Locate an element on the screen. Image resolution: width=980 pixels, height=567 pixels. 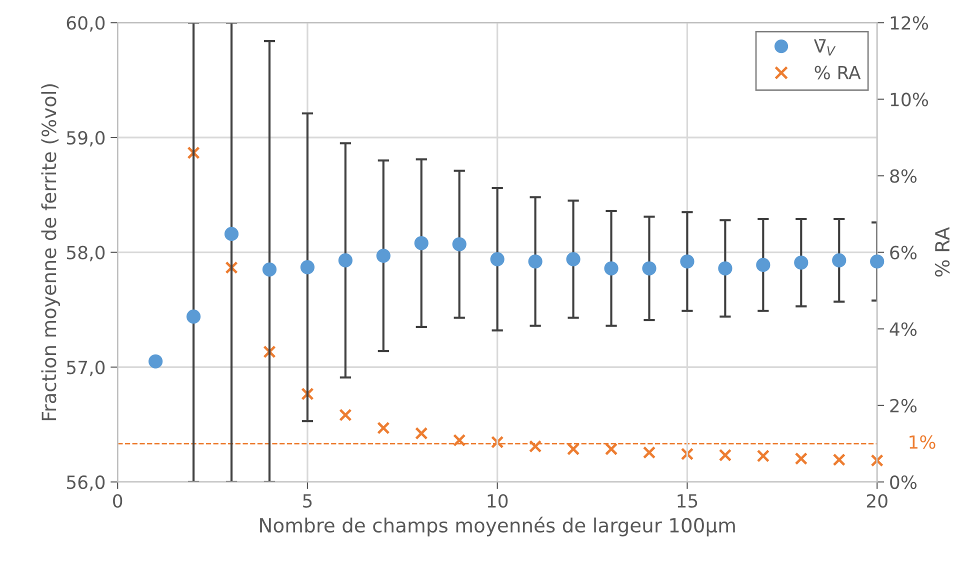
y-axis-title: Fraction moyenne de ferrite (%vol) is located at coordinates (50, 252).